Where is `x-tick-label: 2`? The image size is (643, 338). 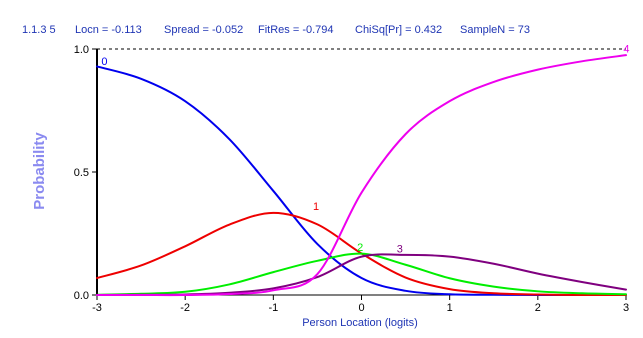
x-tick-label: 2 is located at coordinates (538, 308).